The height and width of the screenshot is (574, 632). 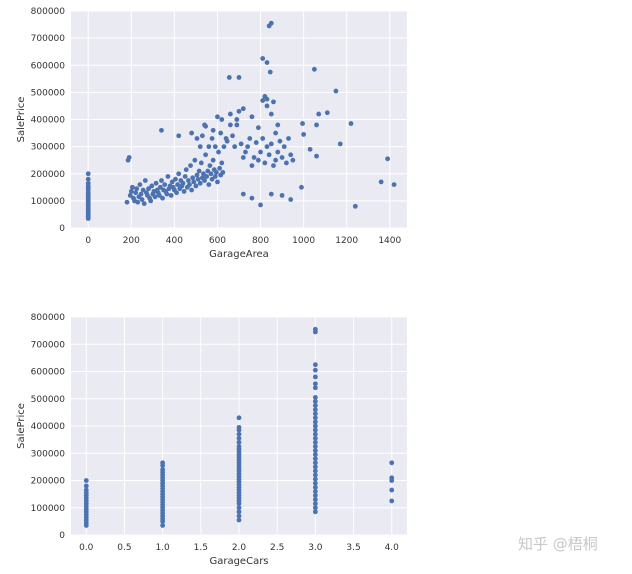 I want to click on x-tick-label: 0.5, so click(x=124, y=548).